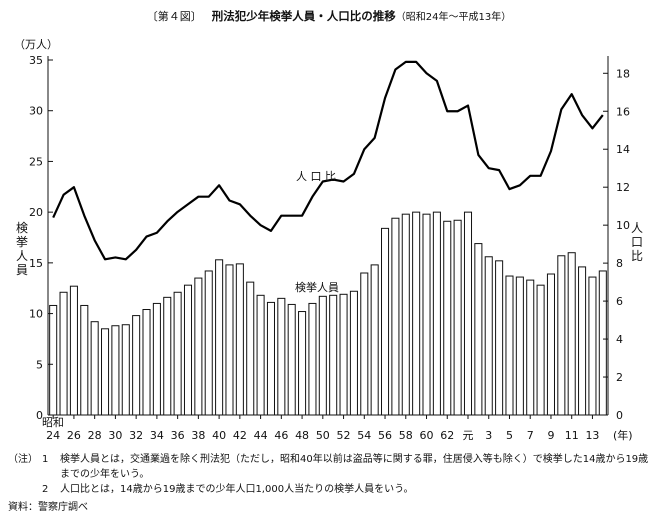 The image size is (658, 524). I want to click on x-tick-label: 元, so click(468, 435).